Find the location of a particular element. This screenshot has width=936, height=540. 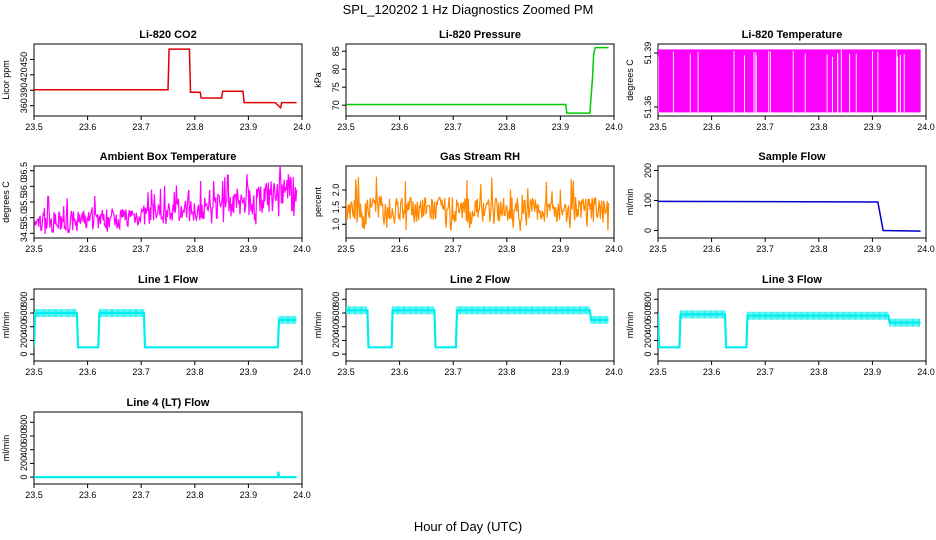

y-tick-label: 35.0 is located at coordinates (24, 218).